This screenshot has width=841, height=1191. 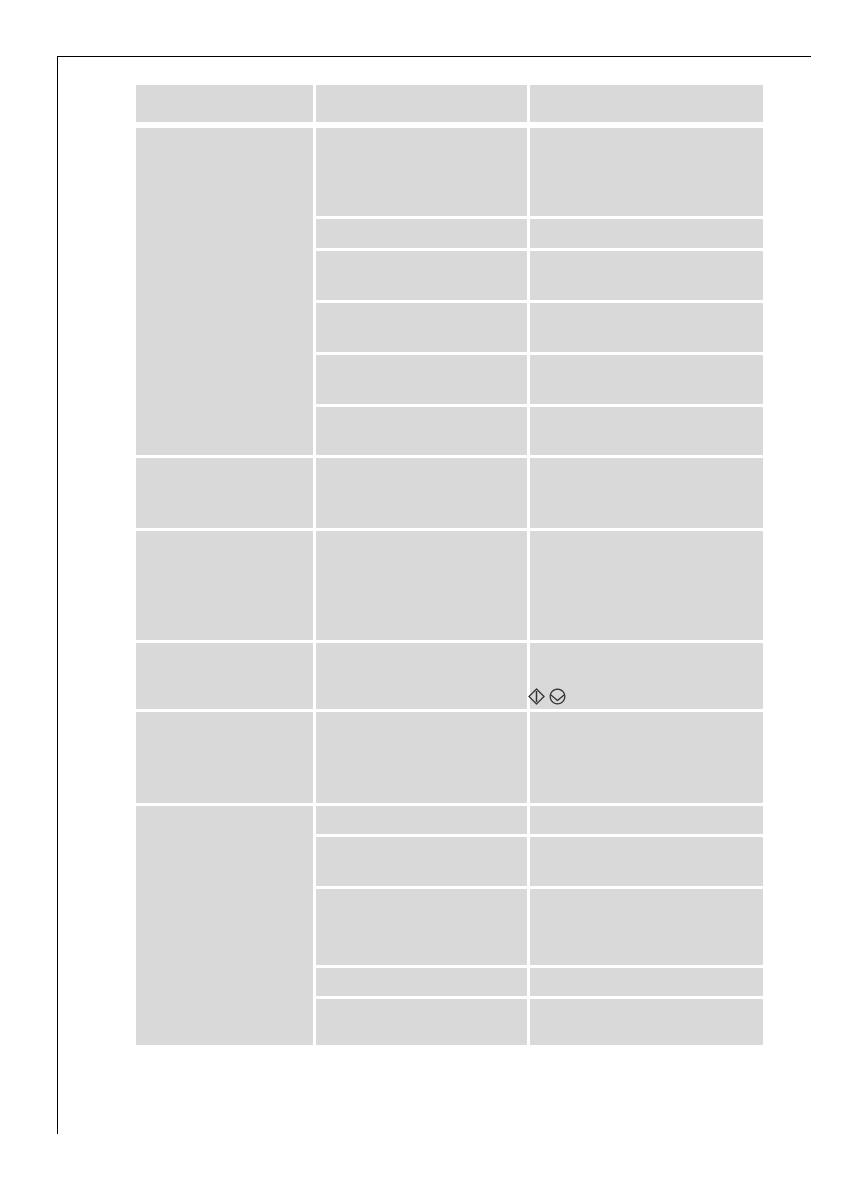 What do you see at coordinates (557, 696) in the screenshot?
I see `circle-v-icon` at bounding box center [557, 696].